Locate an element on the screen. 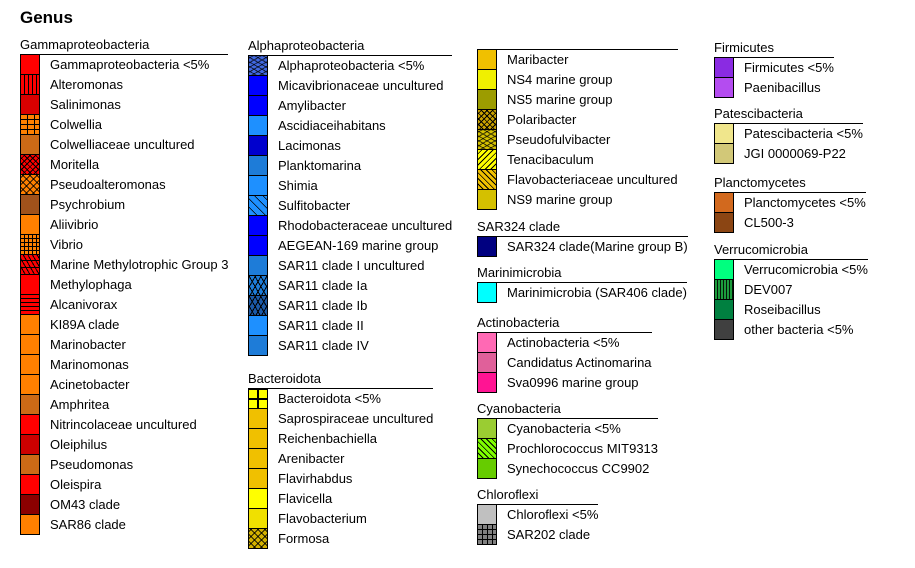 This screenshot has height=568, width=915. legend-item-actinobacteria-5: Actinobacteria <5% is located at coordinates (564, 343).